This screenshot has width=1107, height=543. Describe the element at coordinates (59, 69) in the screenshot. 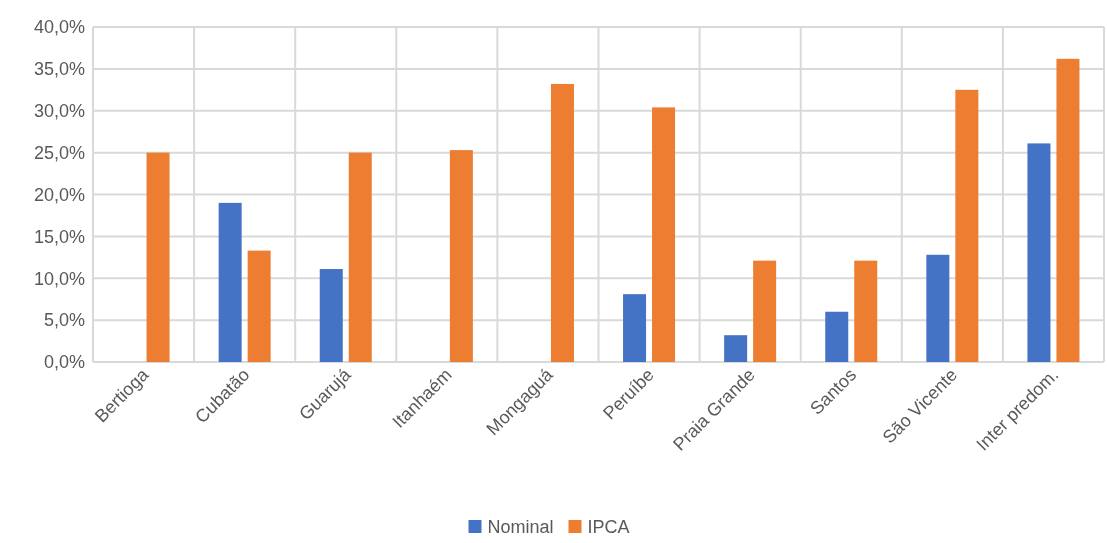

I see `y-tick-label: 35,0%` at that location.